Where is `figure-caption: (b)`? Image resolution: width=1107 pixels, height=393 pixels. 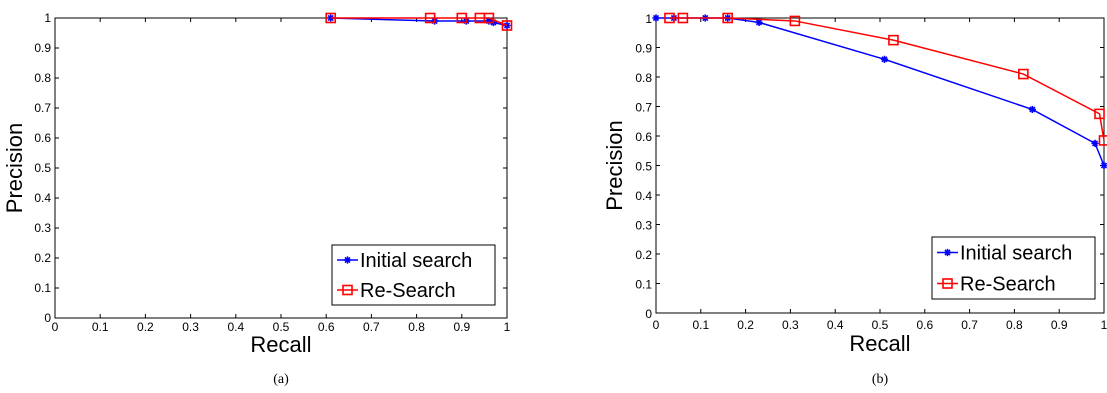
figure-caption: (b) is located at coordinates (880, 379).